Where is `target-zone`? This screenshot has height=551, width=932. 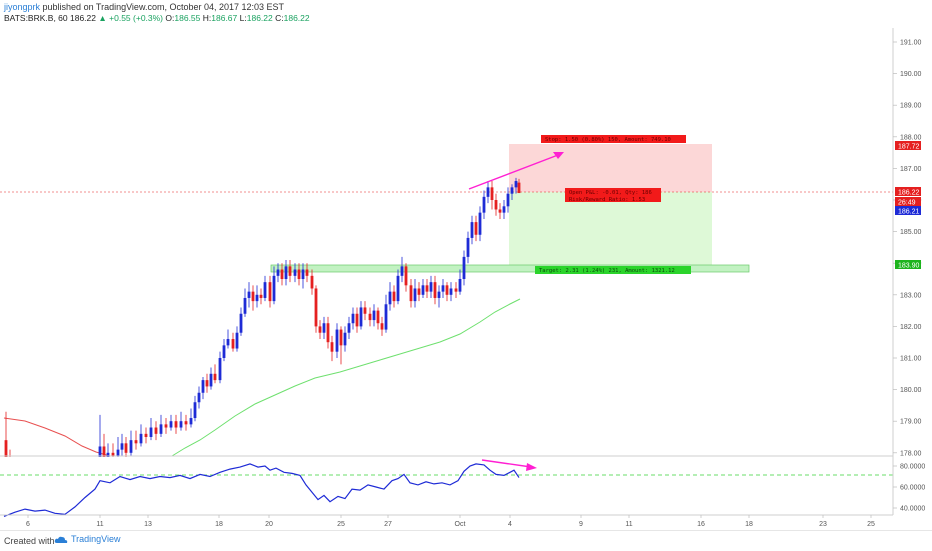
target-zone is located at coordinates (610, 228).